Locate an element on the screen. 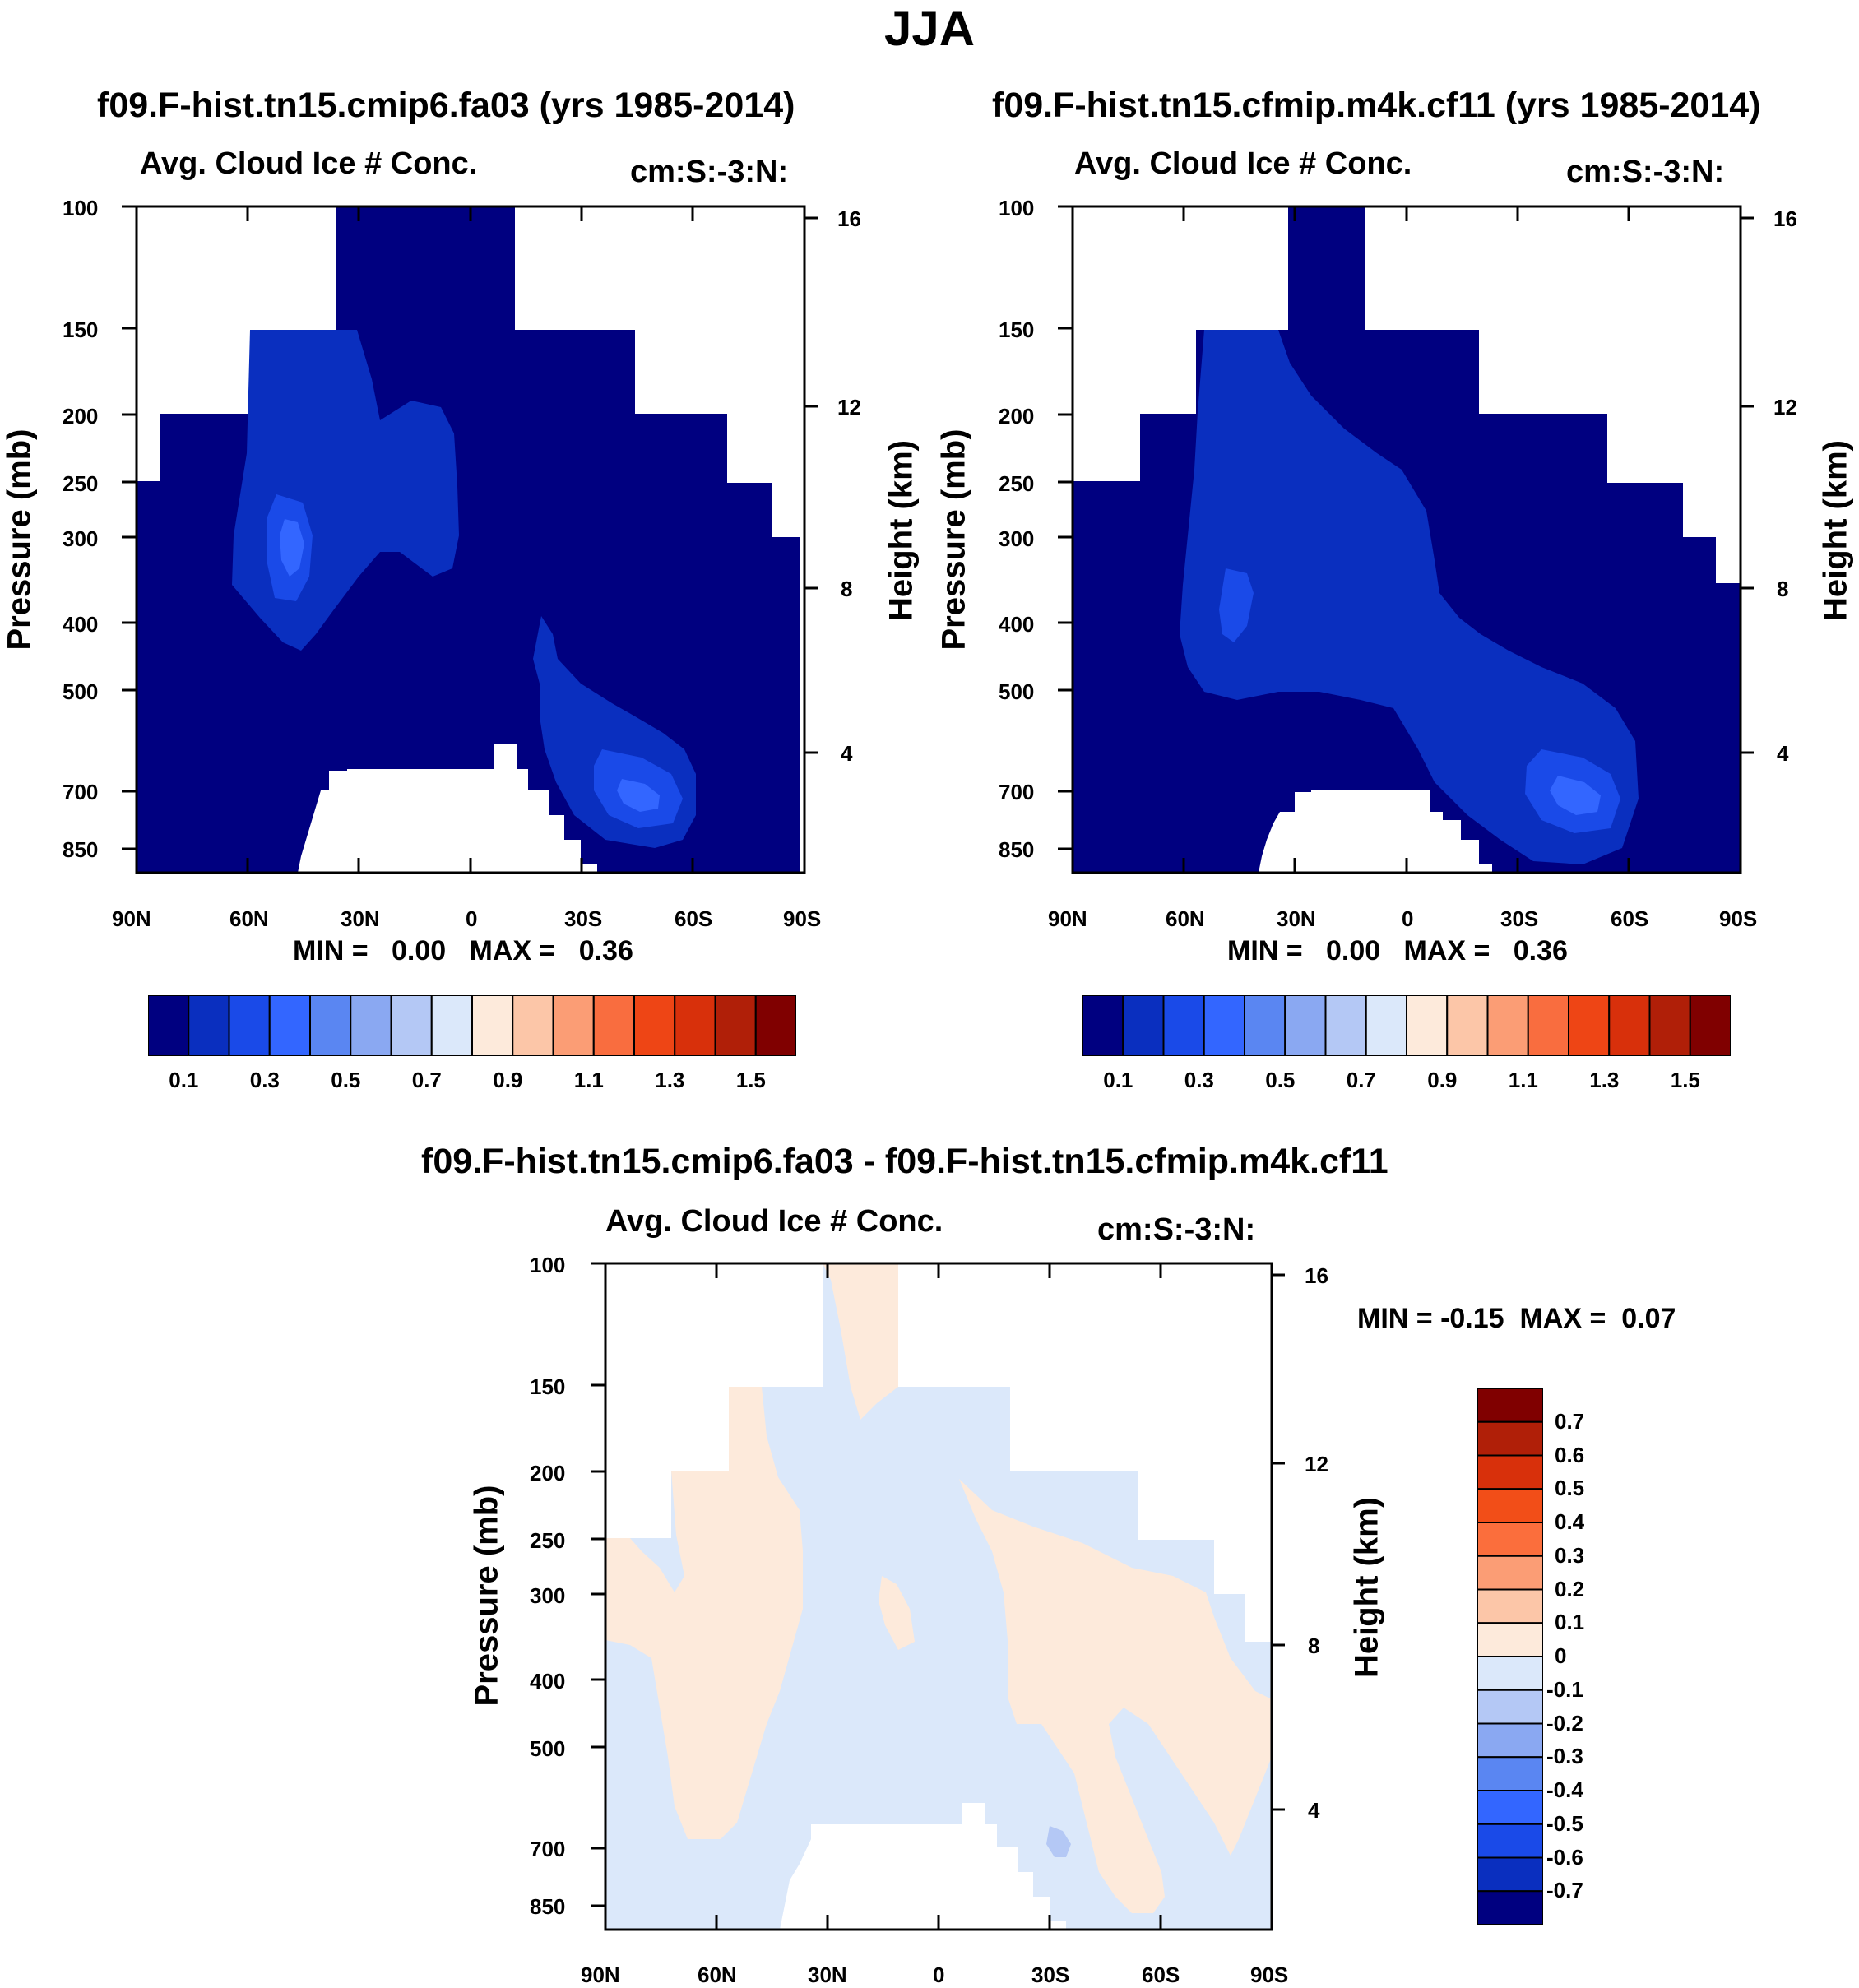 Image resolution: width=1859 pixels, height=1988 pixels. panel3-y-tick: 100 is located at coordinates (548, 1265).